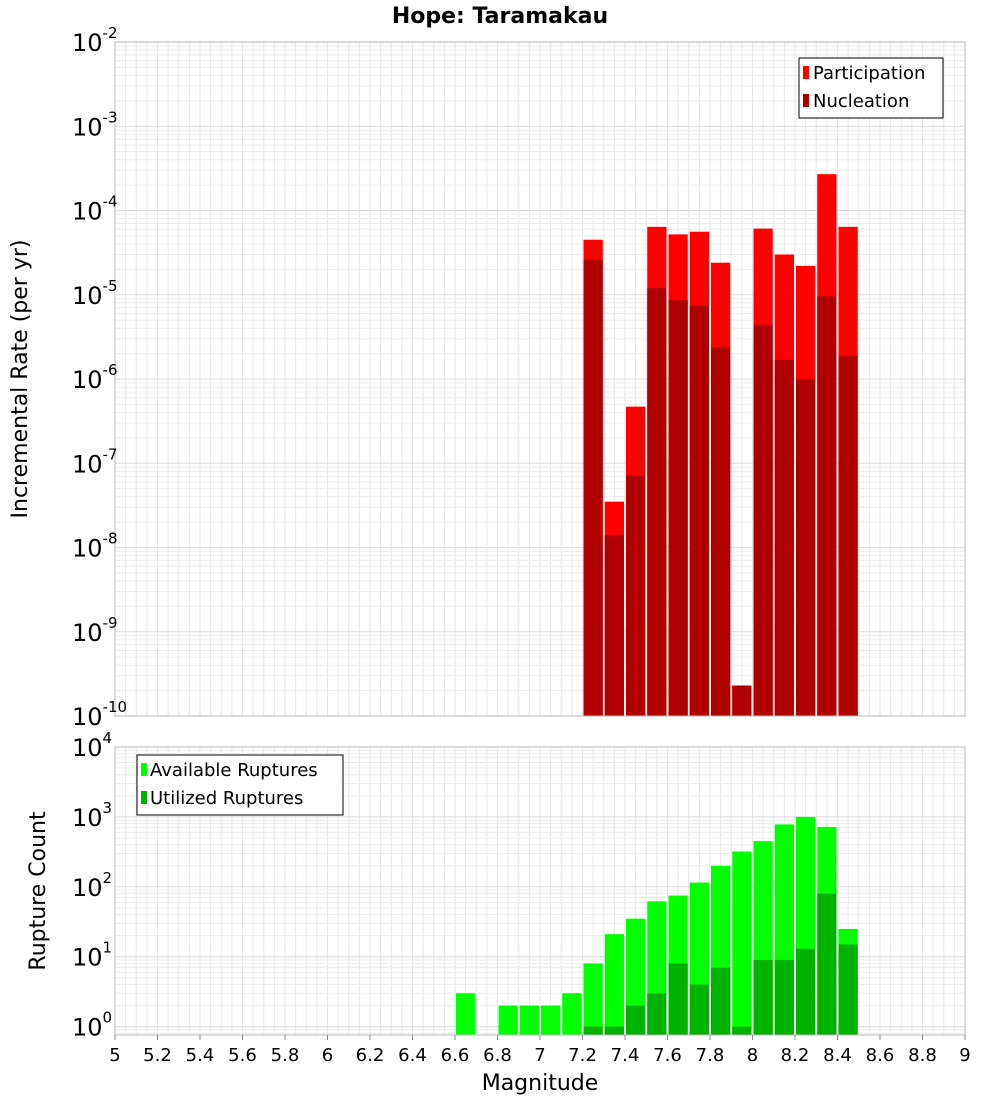  What do you see at coordinates (497, 1055) in the screenshot?
I see `x-tick-label: 6.8` at bounding box center [497, 1055].